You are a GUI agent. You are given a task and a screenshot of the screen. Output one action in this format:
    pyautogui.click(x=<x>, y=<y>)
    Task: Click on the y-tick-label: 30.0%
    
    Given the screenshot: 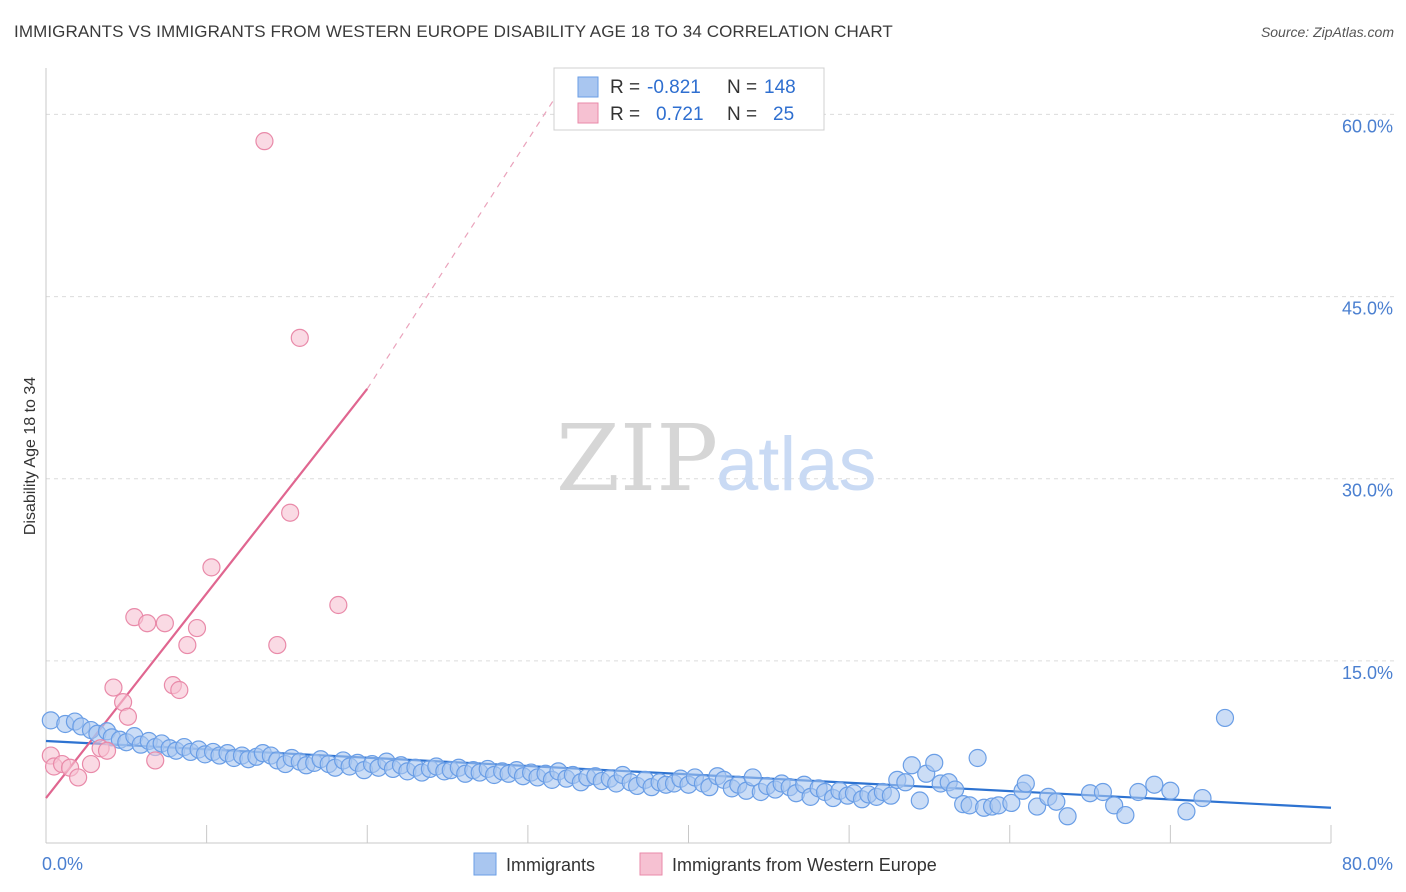 What is the action you would take?
    pyautogui.click(x=1367, y=491)
    